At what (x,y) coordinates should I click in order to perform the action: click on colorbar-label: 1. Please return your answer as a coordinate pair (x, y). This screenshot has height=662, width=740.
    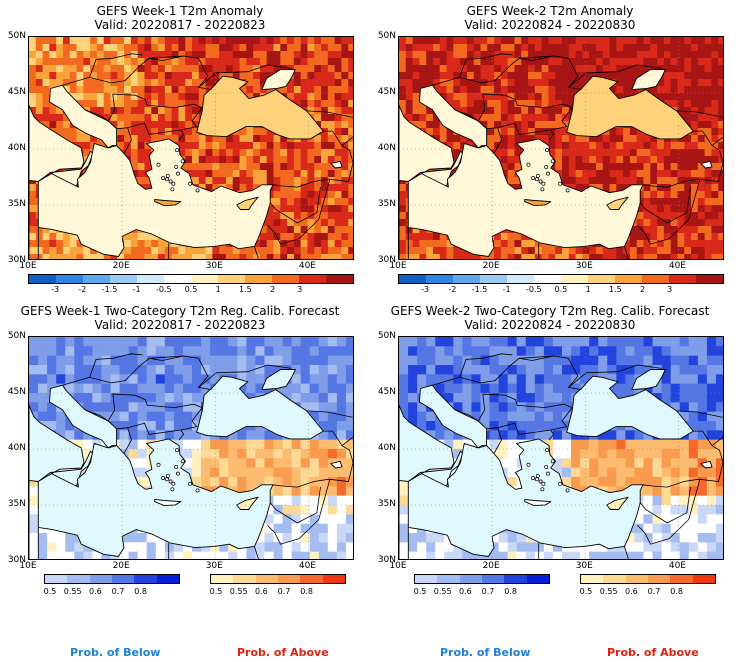
    Looking at the image, I should click on (588, 289).